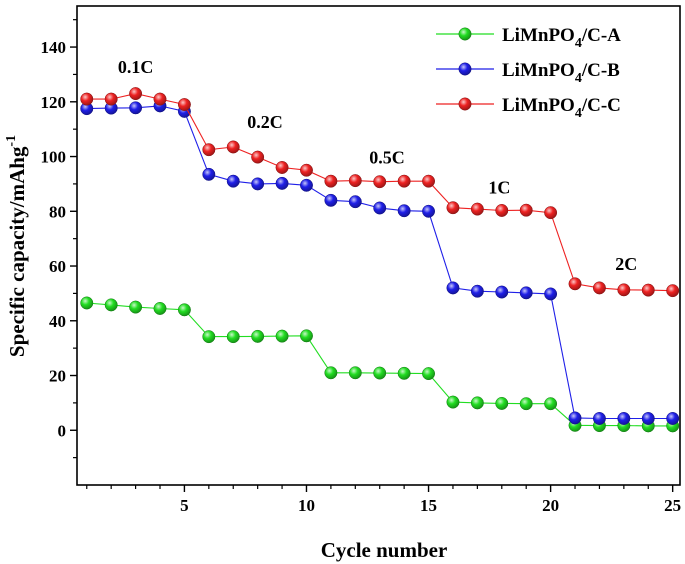 The width and height of the screenshot is (685, 564). Describe the element at coordinates (57, 266) in the screenshot. I see `y-tick-label: 60` at that location.